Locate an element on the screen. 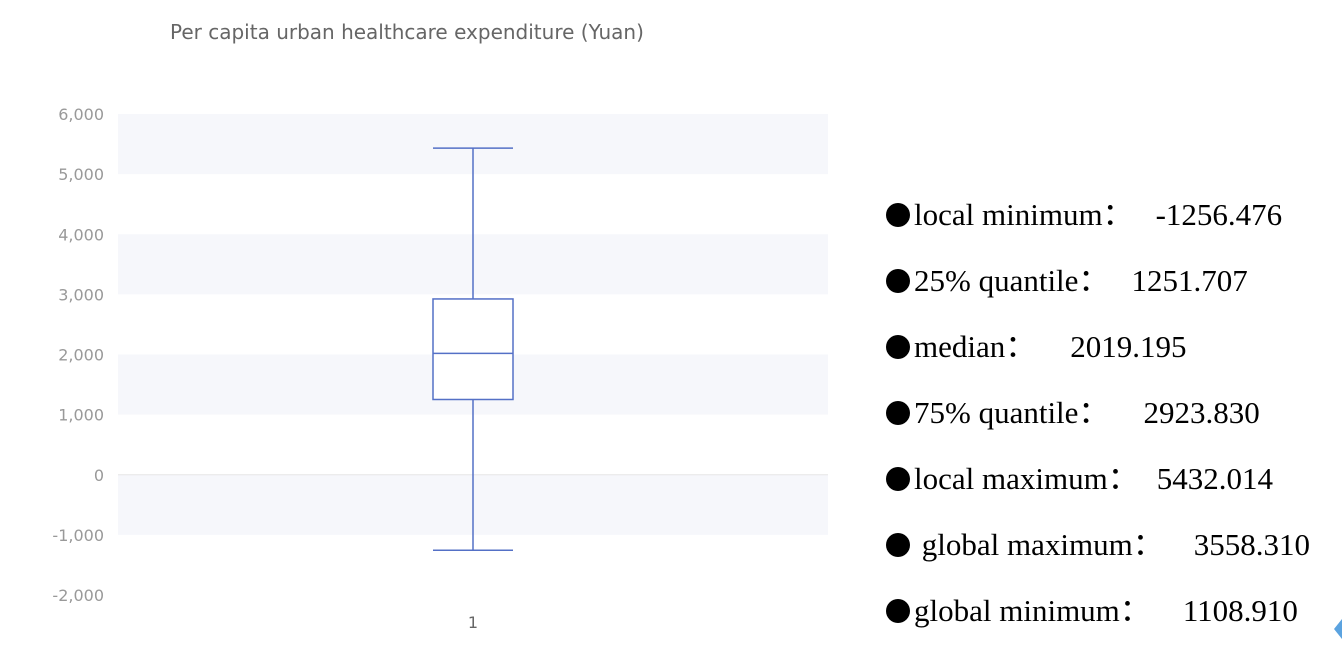  stat-label: global minimum： is located at coordinates (1032, 610).